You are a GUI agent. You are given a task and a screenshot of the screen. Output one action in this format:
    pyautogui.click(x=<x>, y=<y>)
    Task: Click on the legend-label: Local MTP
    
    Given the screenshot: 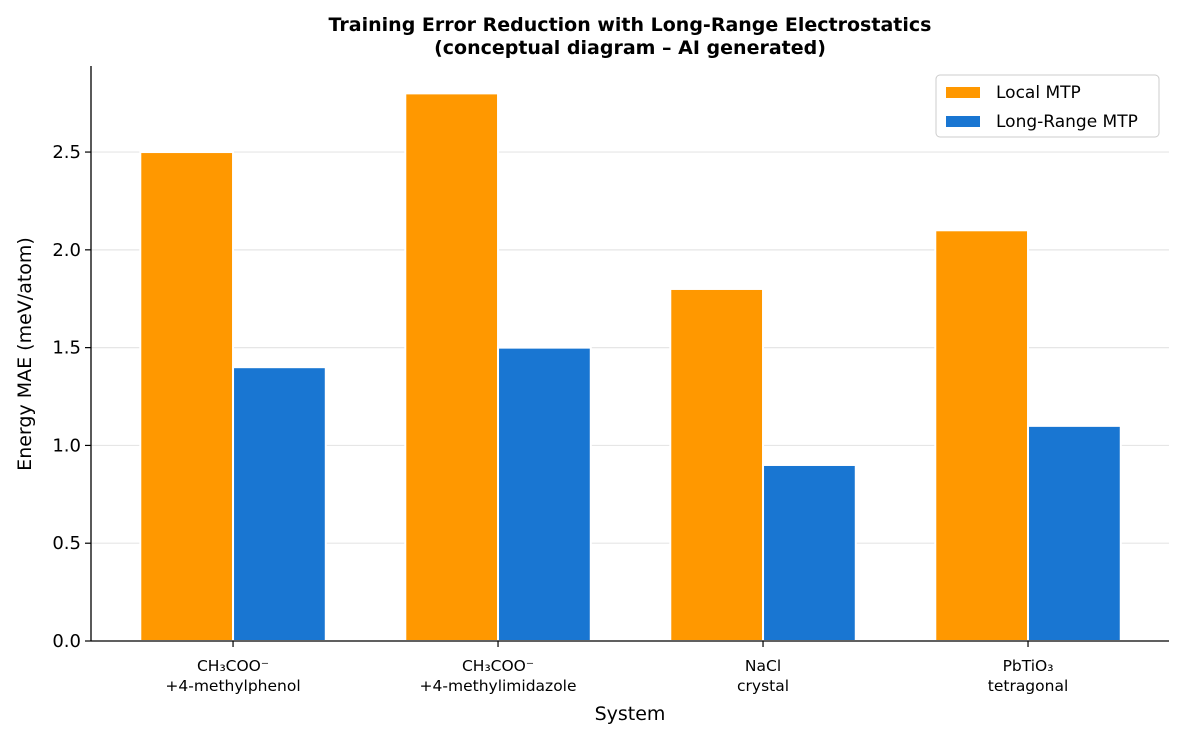 What is the action you would take?
    pyautogui.click(x=1038, y=93)
    